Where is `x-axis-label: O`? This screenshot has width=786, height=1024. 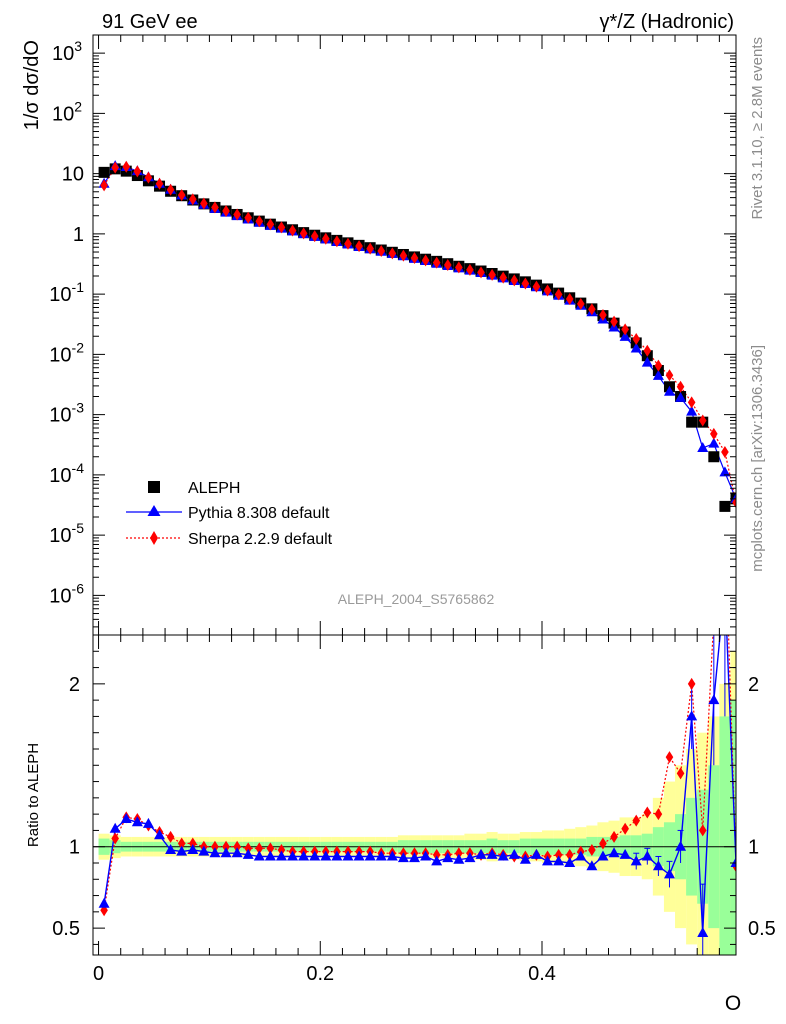
x-axis-label: O is located at coordinates (733, 1003).